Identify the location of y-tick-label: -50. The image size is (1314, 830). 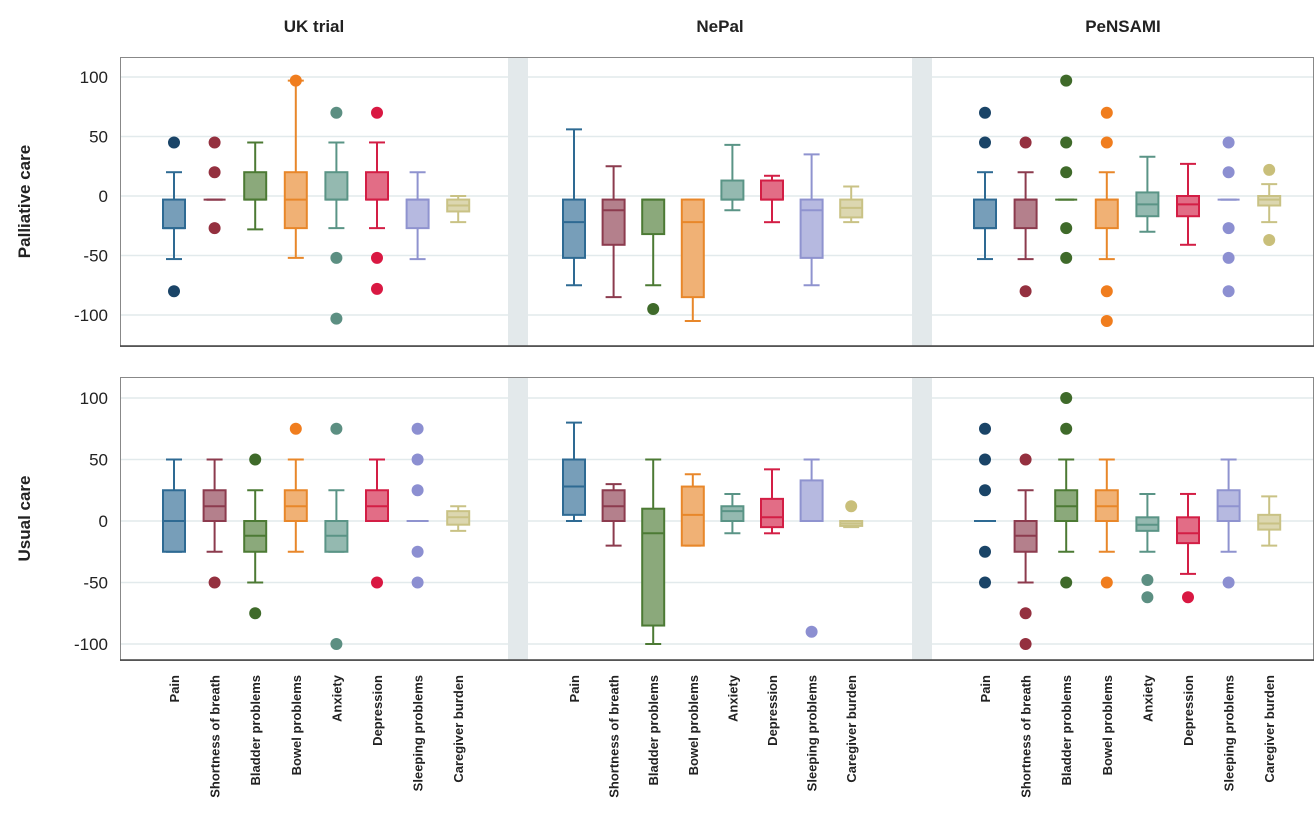
(95, 583).